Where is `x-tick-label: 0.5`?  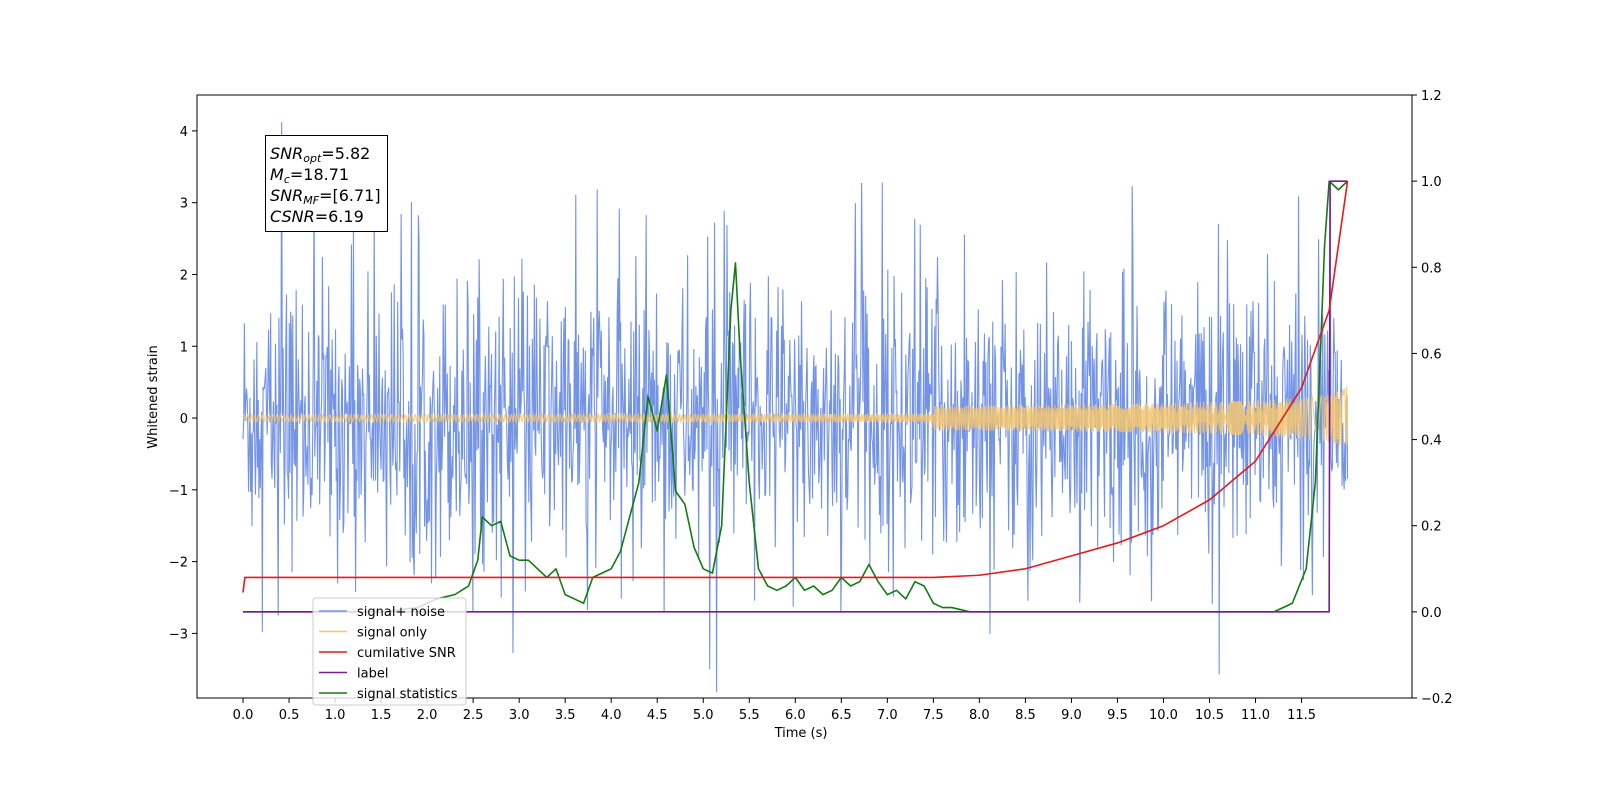 x-tick-label: 0.5 is located at coordinates (289, 715).